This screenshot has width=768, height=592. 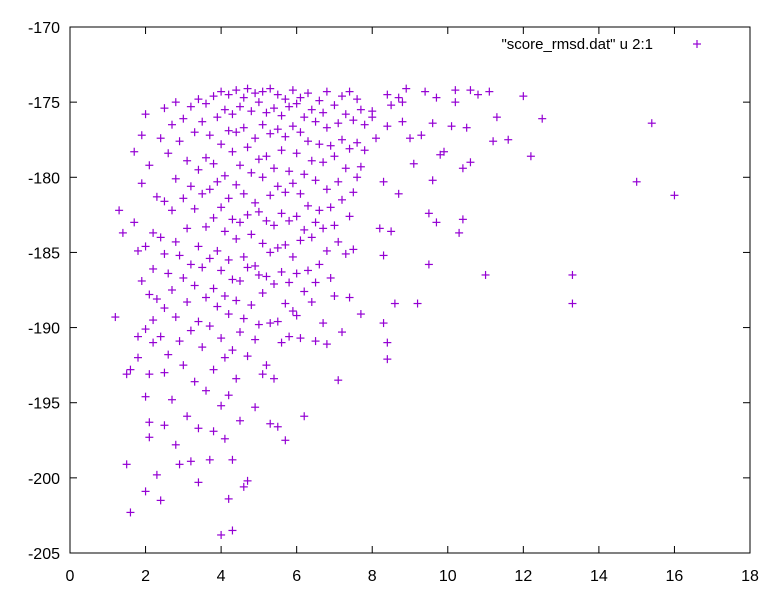 What do you see at coordinates (599, 576) in the screenshot?
I see `x-tick-label: 14` at bounding box center [599, 576].